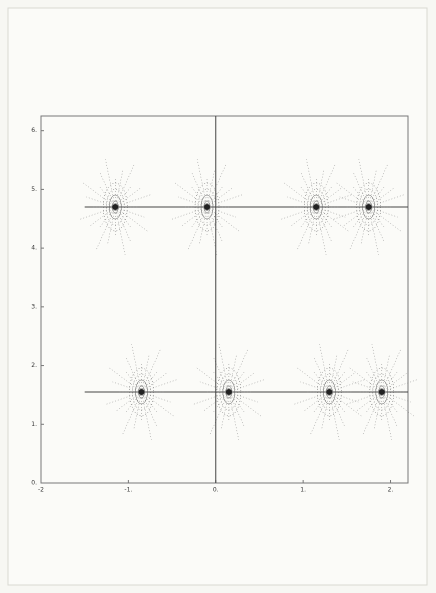 This screenshot has width=436, height=593. I want to click on y-tick-label: 1., so click(34, 424).